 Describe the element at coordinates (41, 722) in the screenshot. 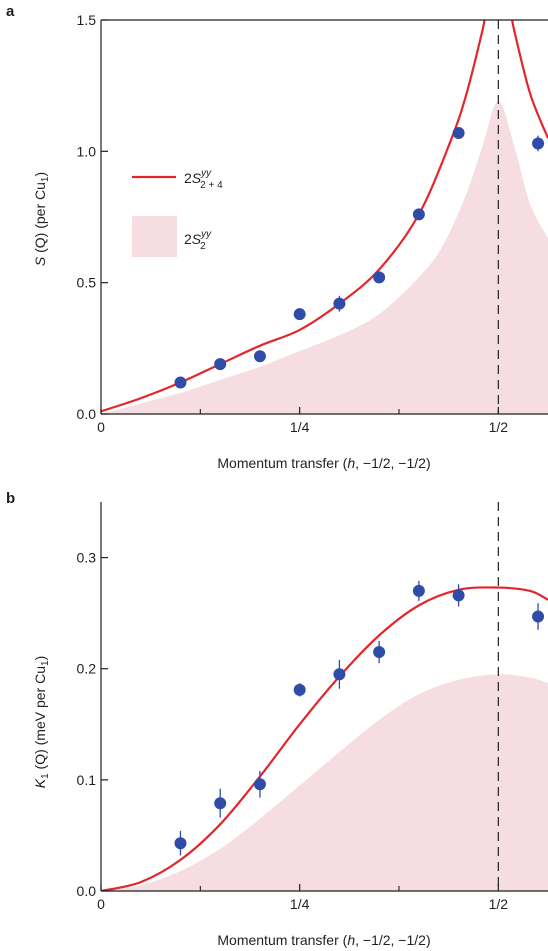

I see `panel-b-ylabel: K1 (Q) (meV per Cu1)` at that location.